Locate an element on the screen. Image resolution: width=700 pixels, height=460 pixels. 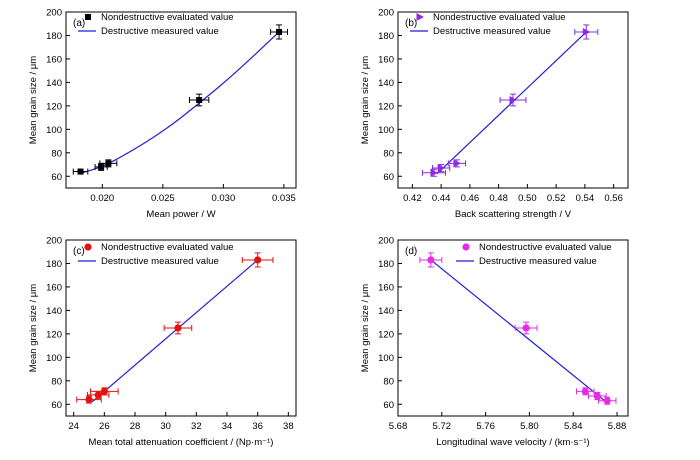
x-tick-label: 0.020 is located at coordinates (102, 198).